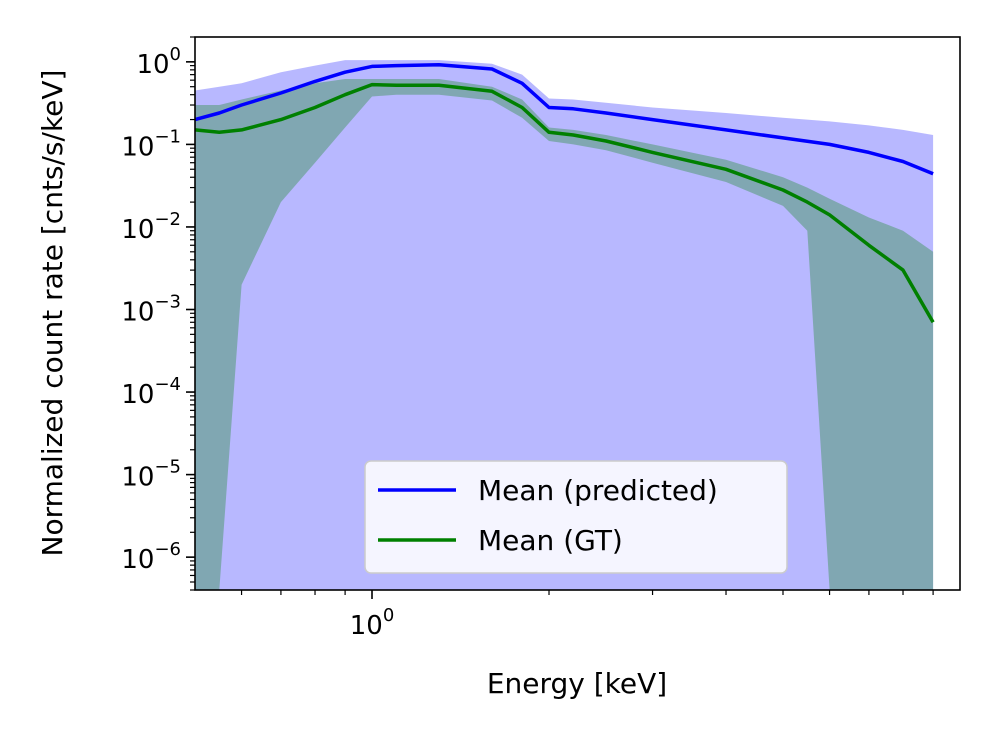  Describe the element at coordinates (577, 683) in the screenshot. I see `x-axis-title: Energy [keV]` at that location.